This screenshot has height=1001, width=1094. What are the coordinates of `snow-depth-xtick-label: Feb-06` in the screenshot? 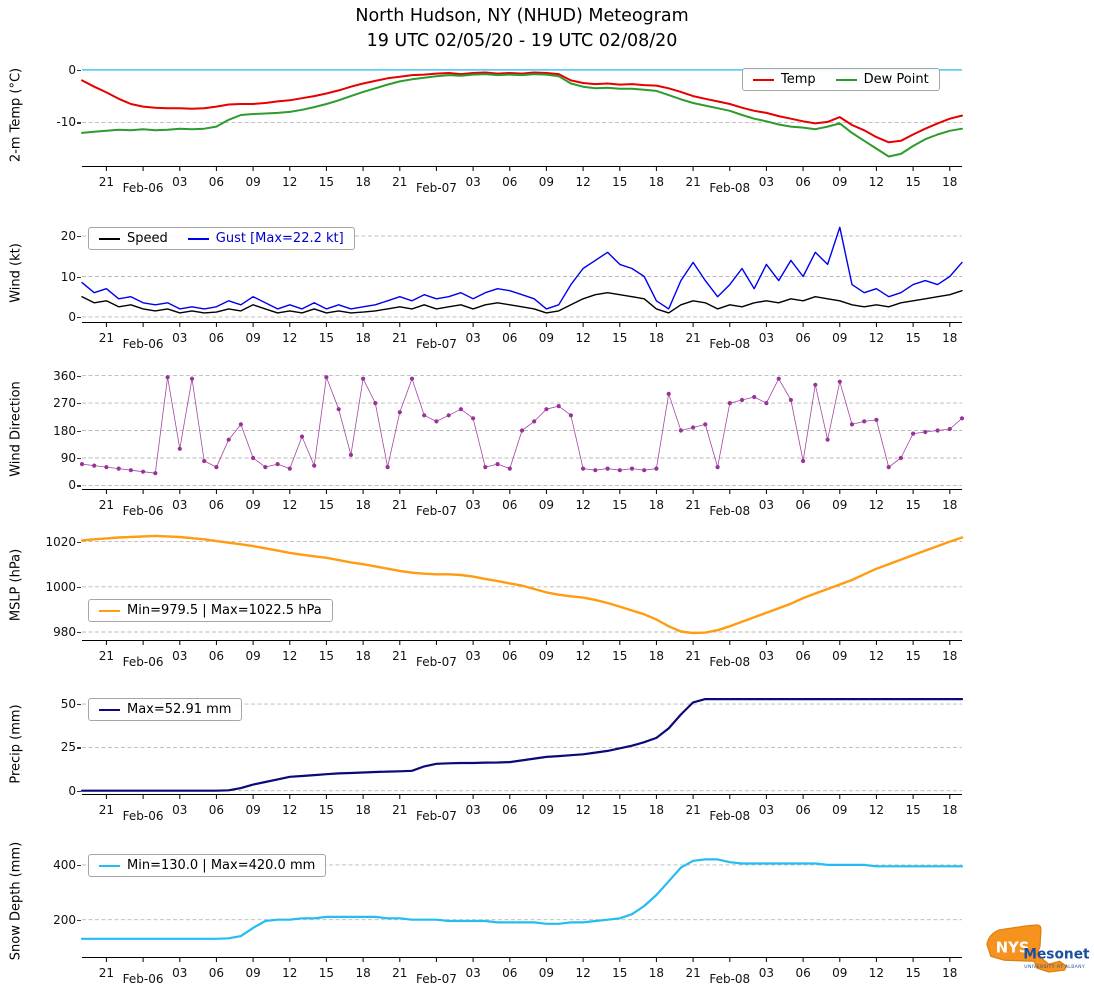 It's located at (143, 979).